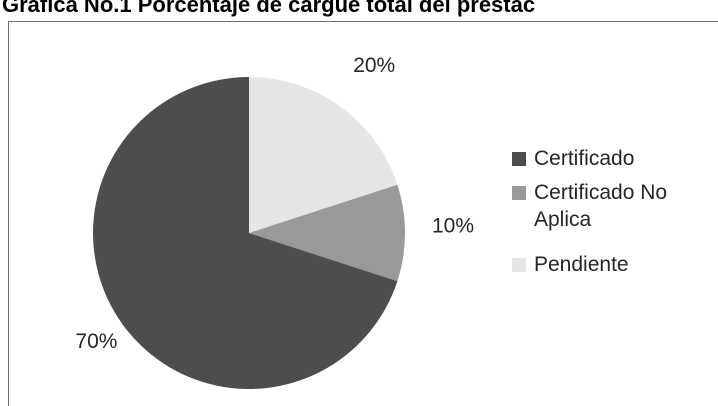 This screenshot has width=718, height=406. I want to click on data-label-certificado: 70%, so click(96, 341).